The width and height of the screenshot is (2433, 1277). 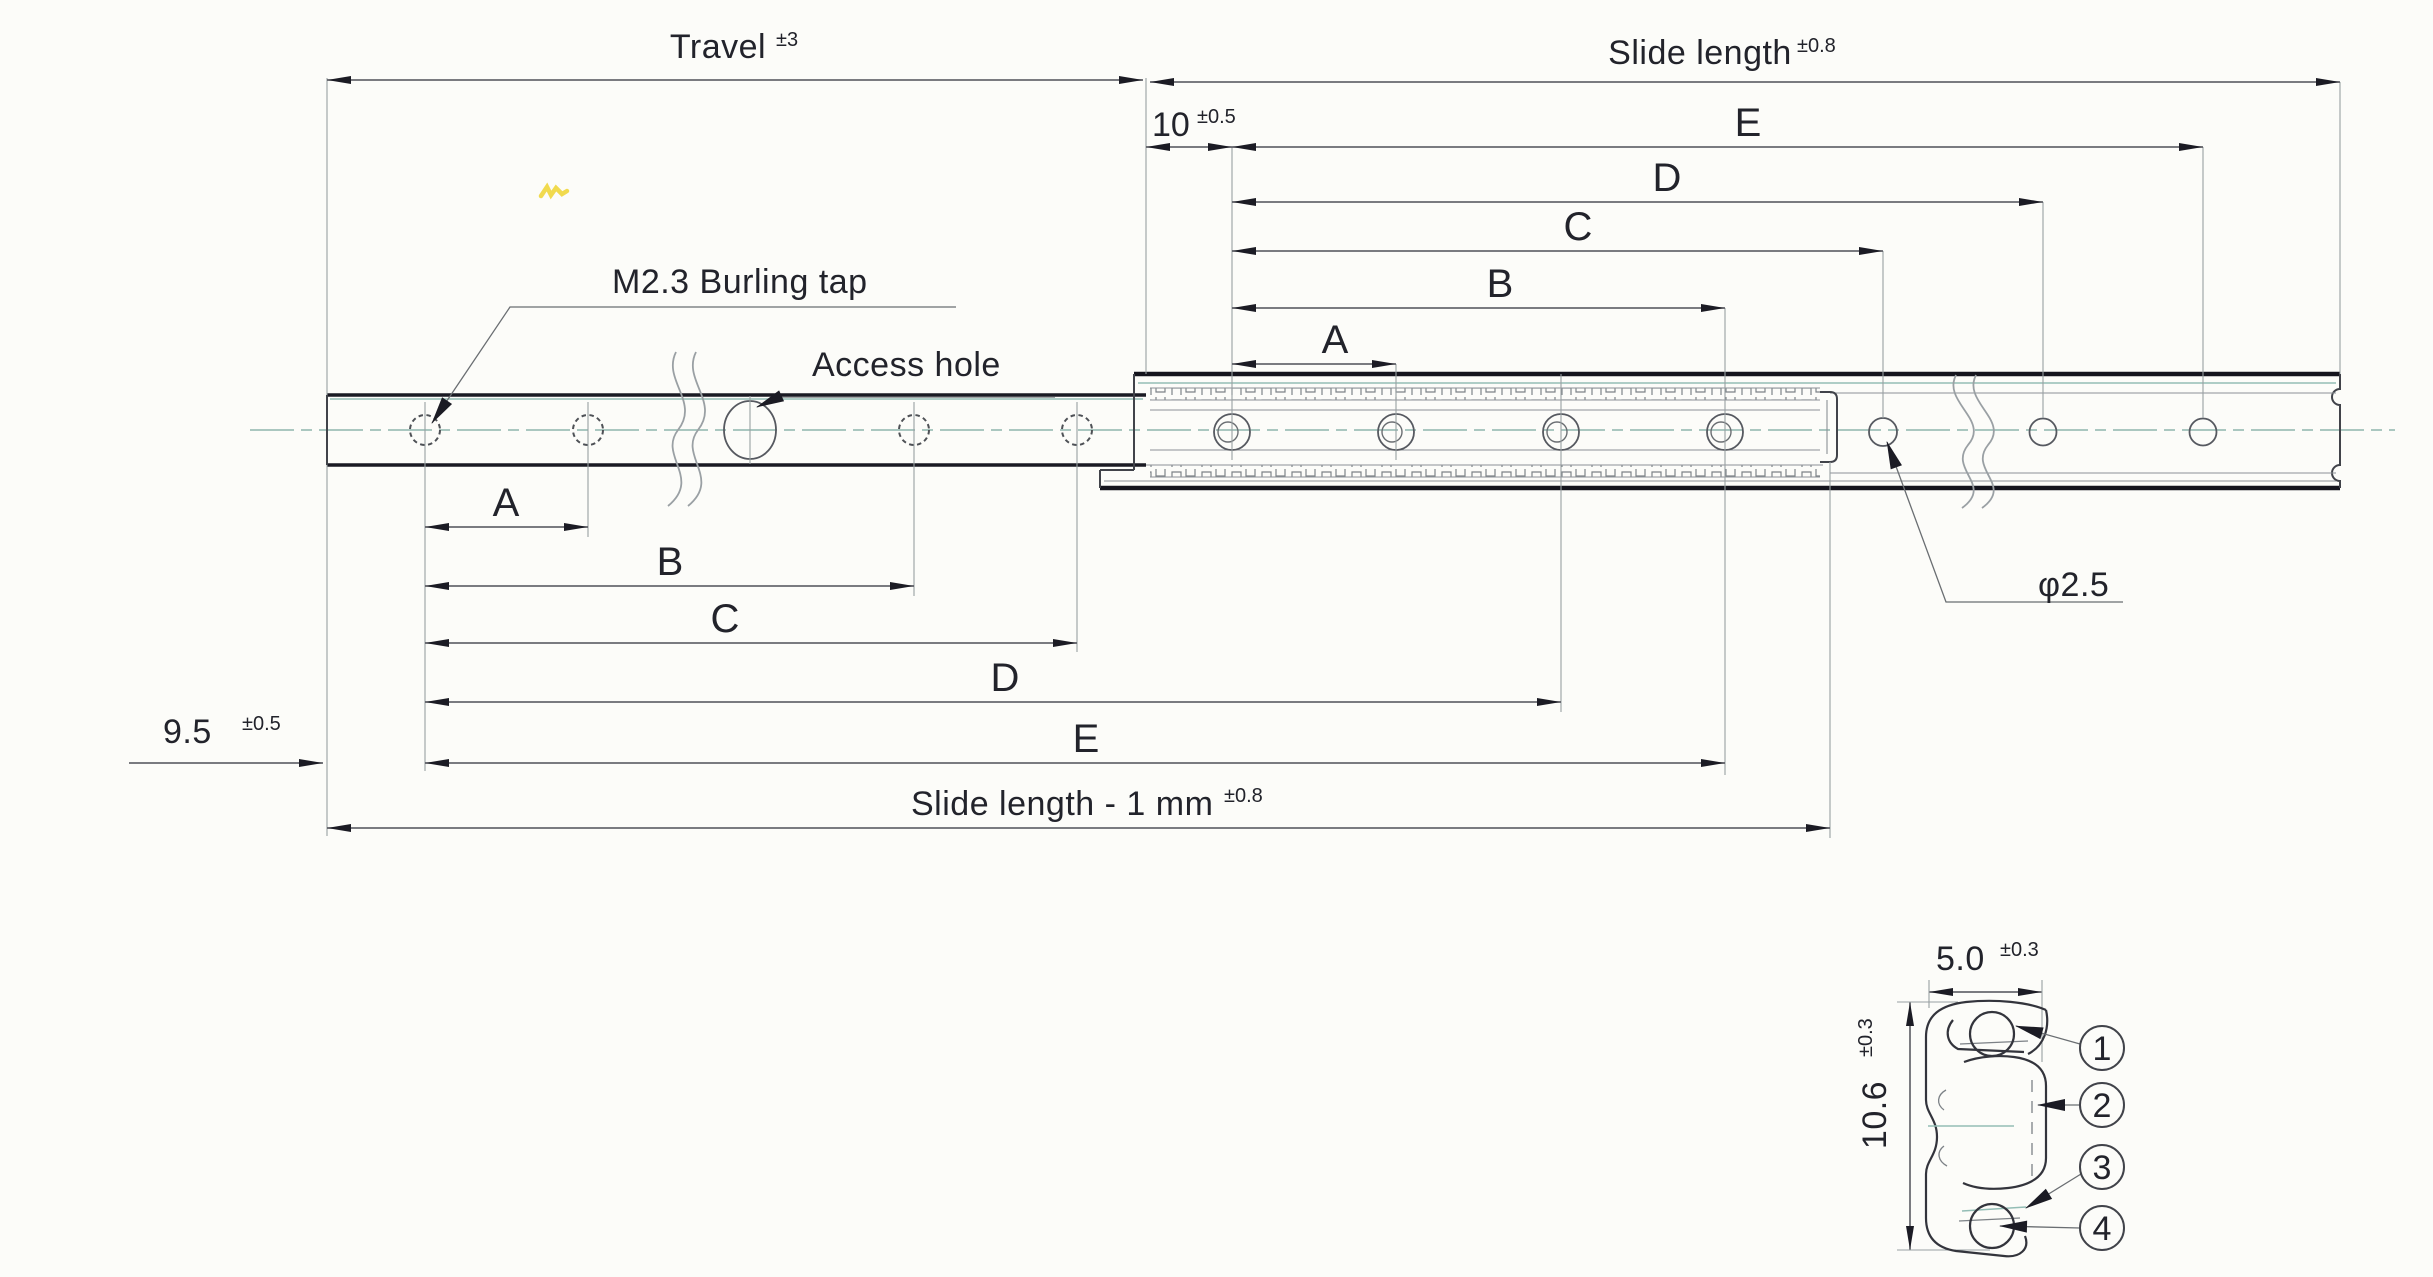 What do you see at coordinates (1485, 394) in the screenshot?
I see `retainer-strip-top` at bounding box center [1485, 394].